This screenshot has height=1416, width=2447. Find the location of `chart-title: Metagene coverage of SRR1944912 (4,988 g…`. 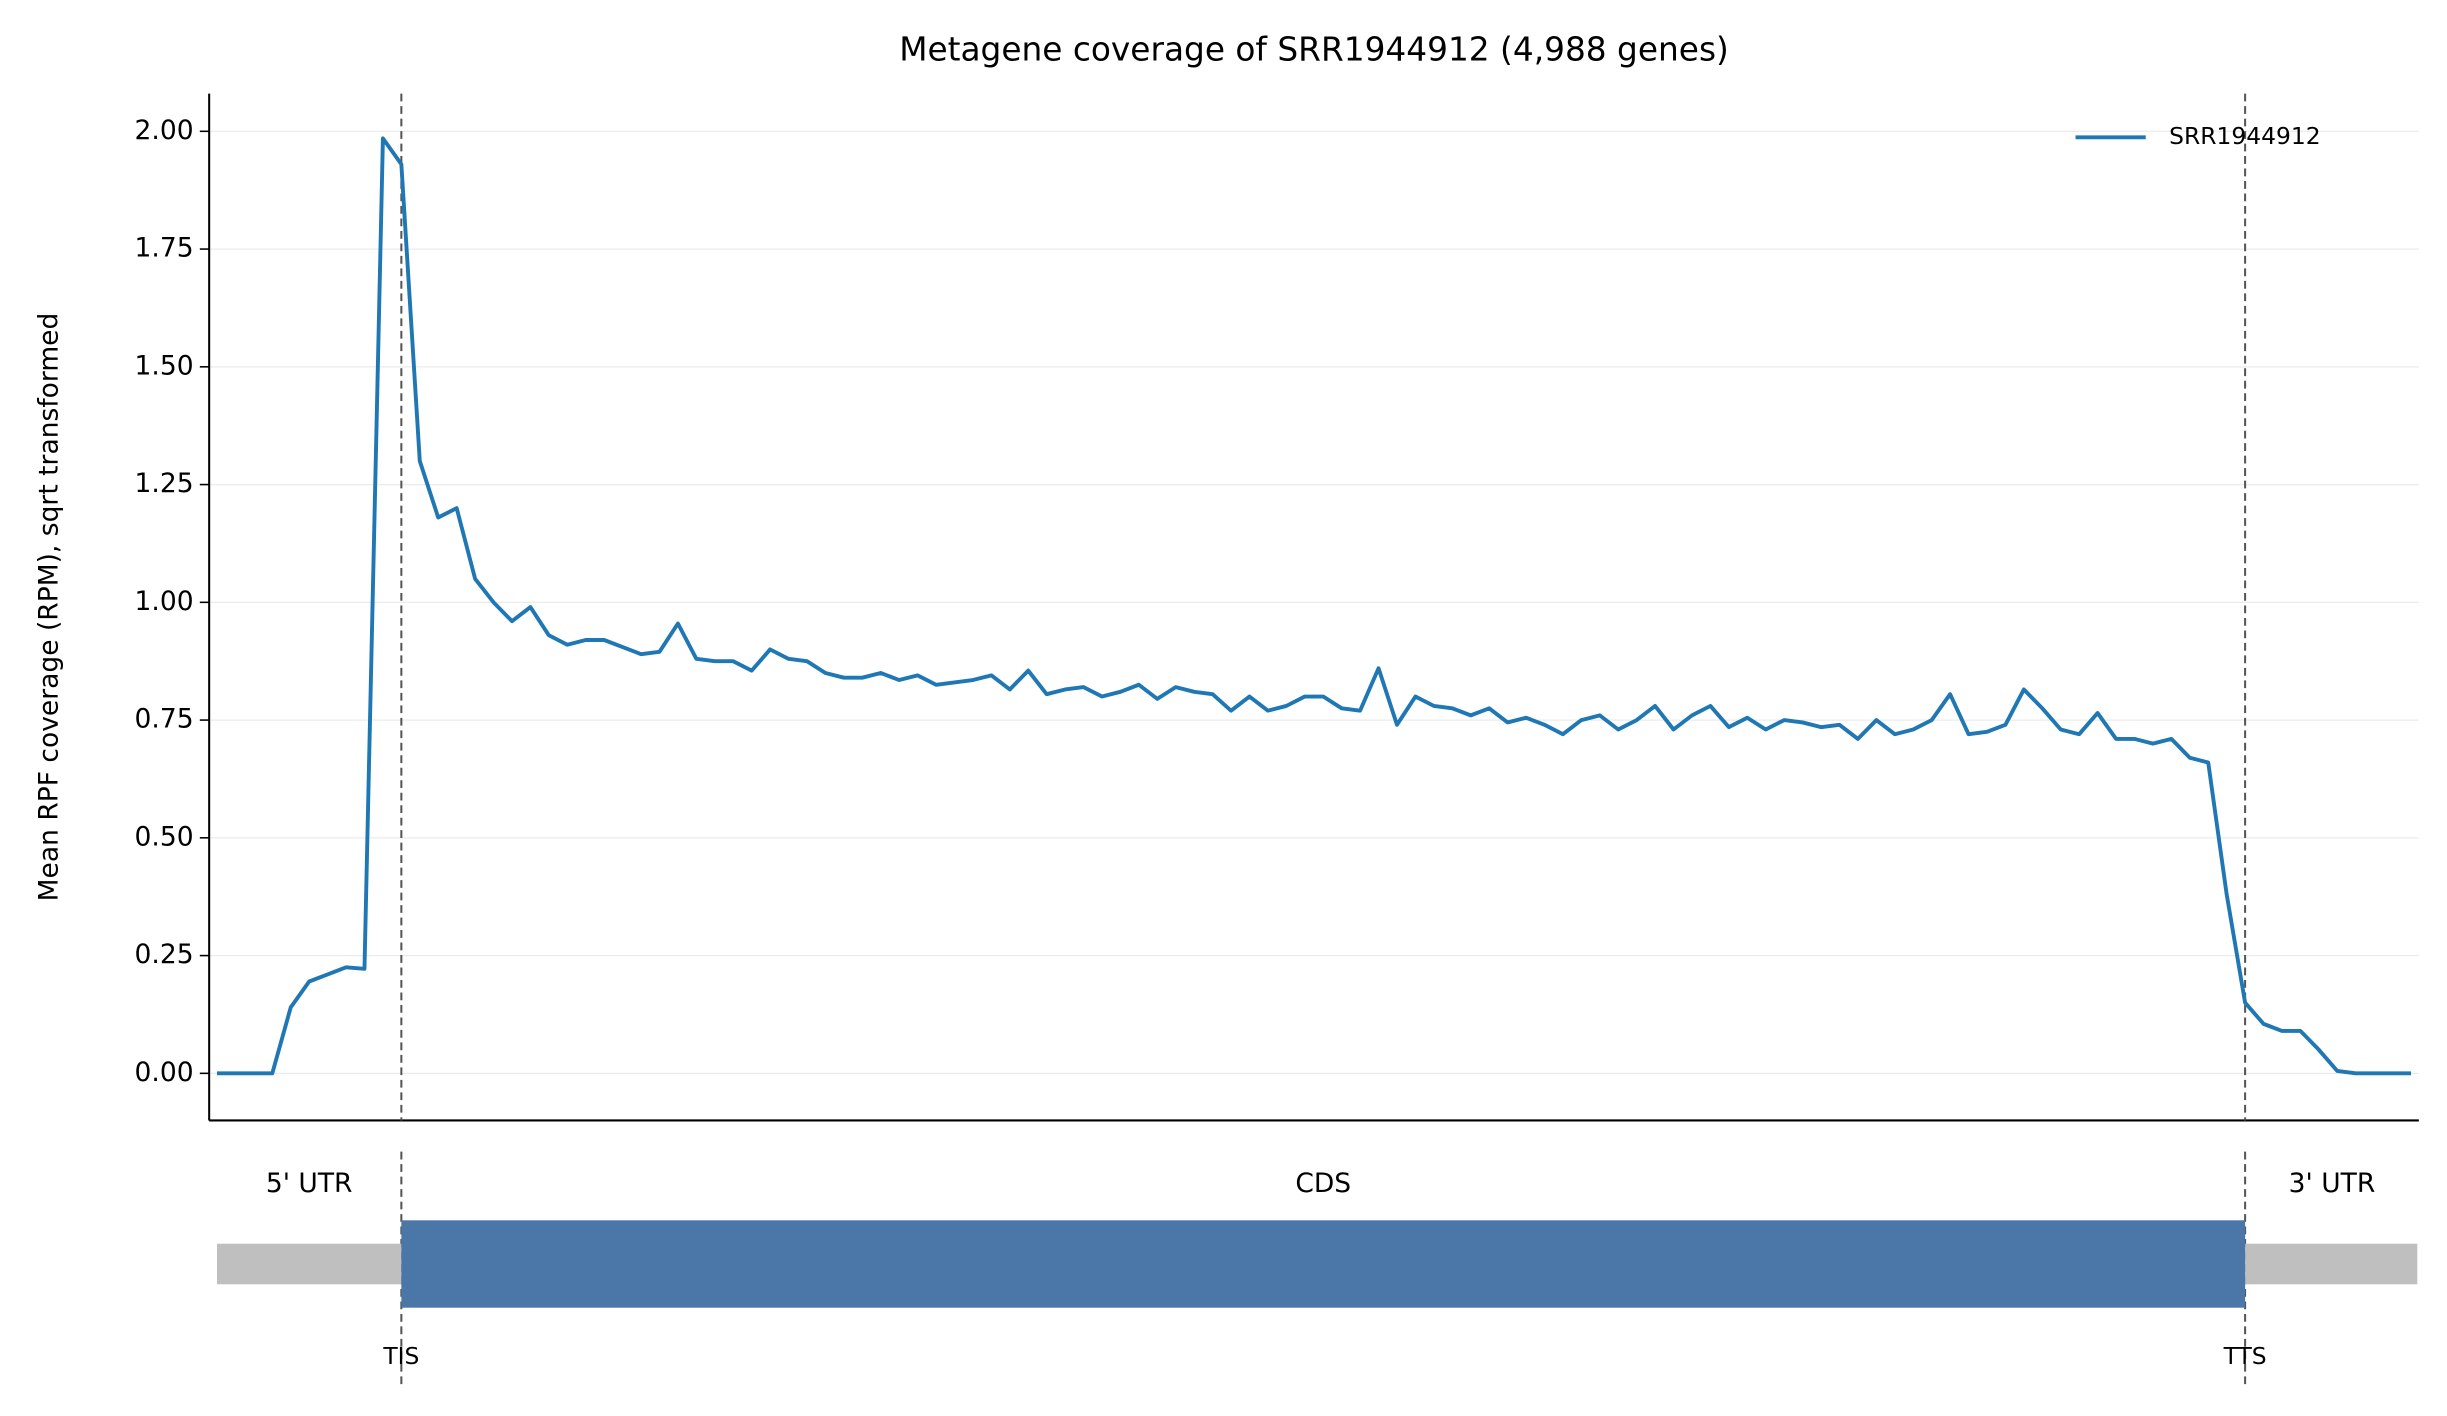

chart-title: Metagene coverage of SRR1944912 (4,988 g… is located at coordinates (1314, 49).